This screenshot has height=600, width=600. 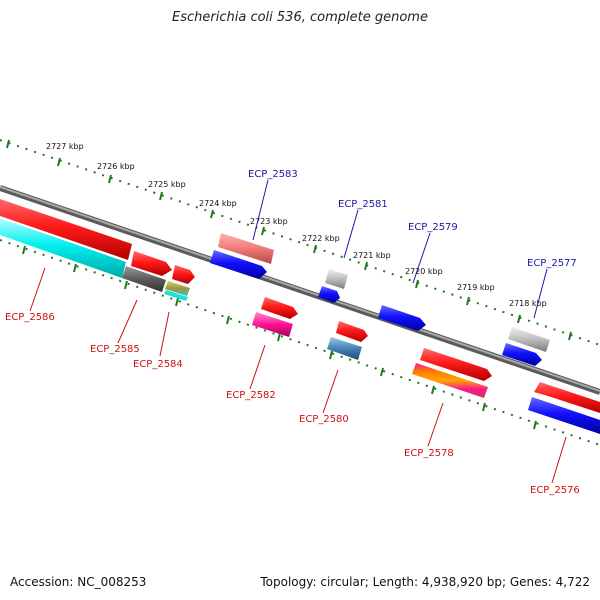 What do you see at coordinates (273, 174) in the screenshot?
I see `gene-label: ECP_2583` at bounding box center [273, 174].